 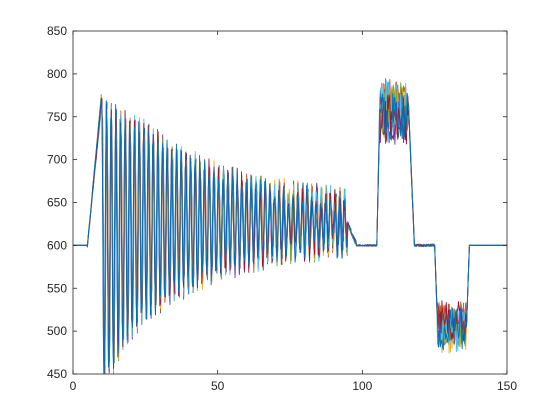 I want to click on y-tick-label: 550, so click(x=57, y=288).